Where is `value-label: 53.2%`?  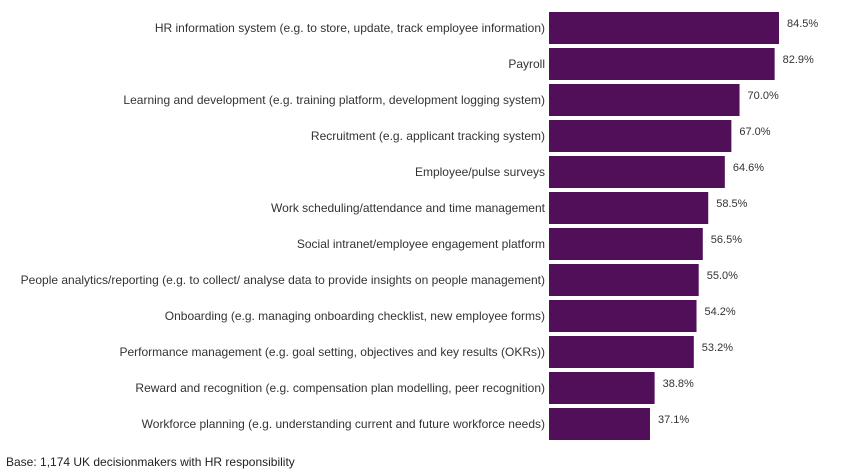
value-label: 53.2% is located at coordinates (717, 348).